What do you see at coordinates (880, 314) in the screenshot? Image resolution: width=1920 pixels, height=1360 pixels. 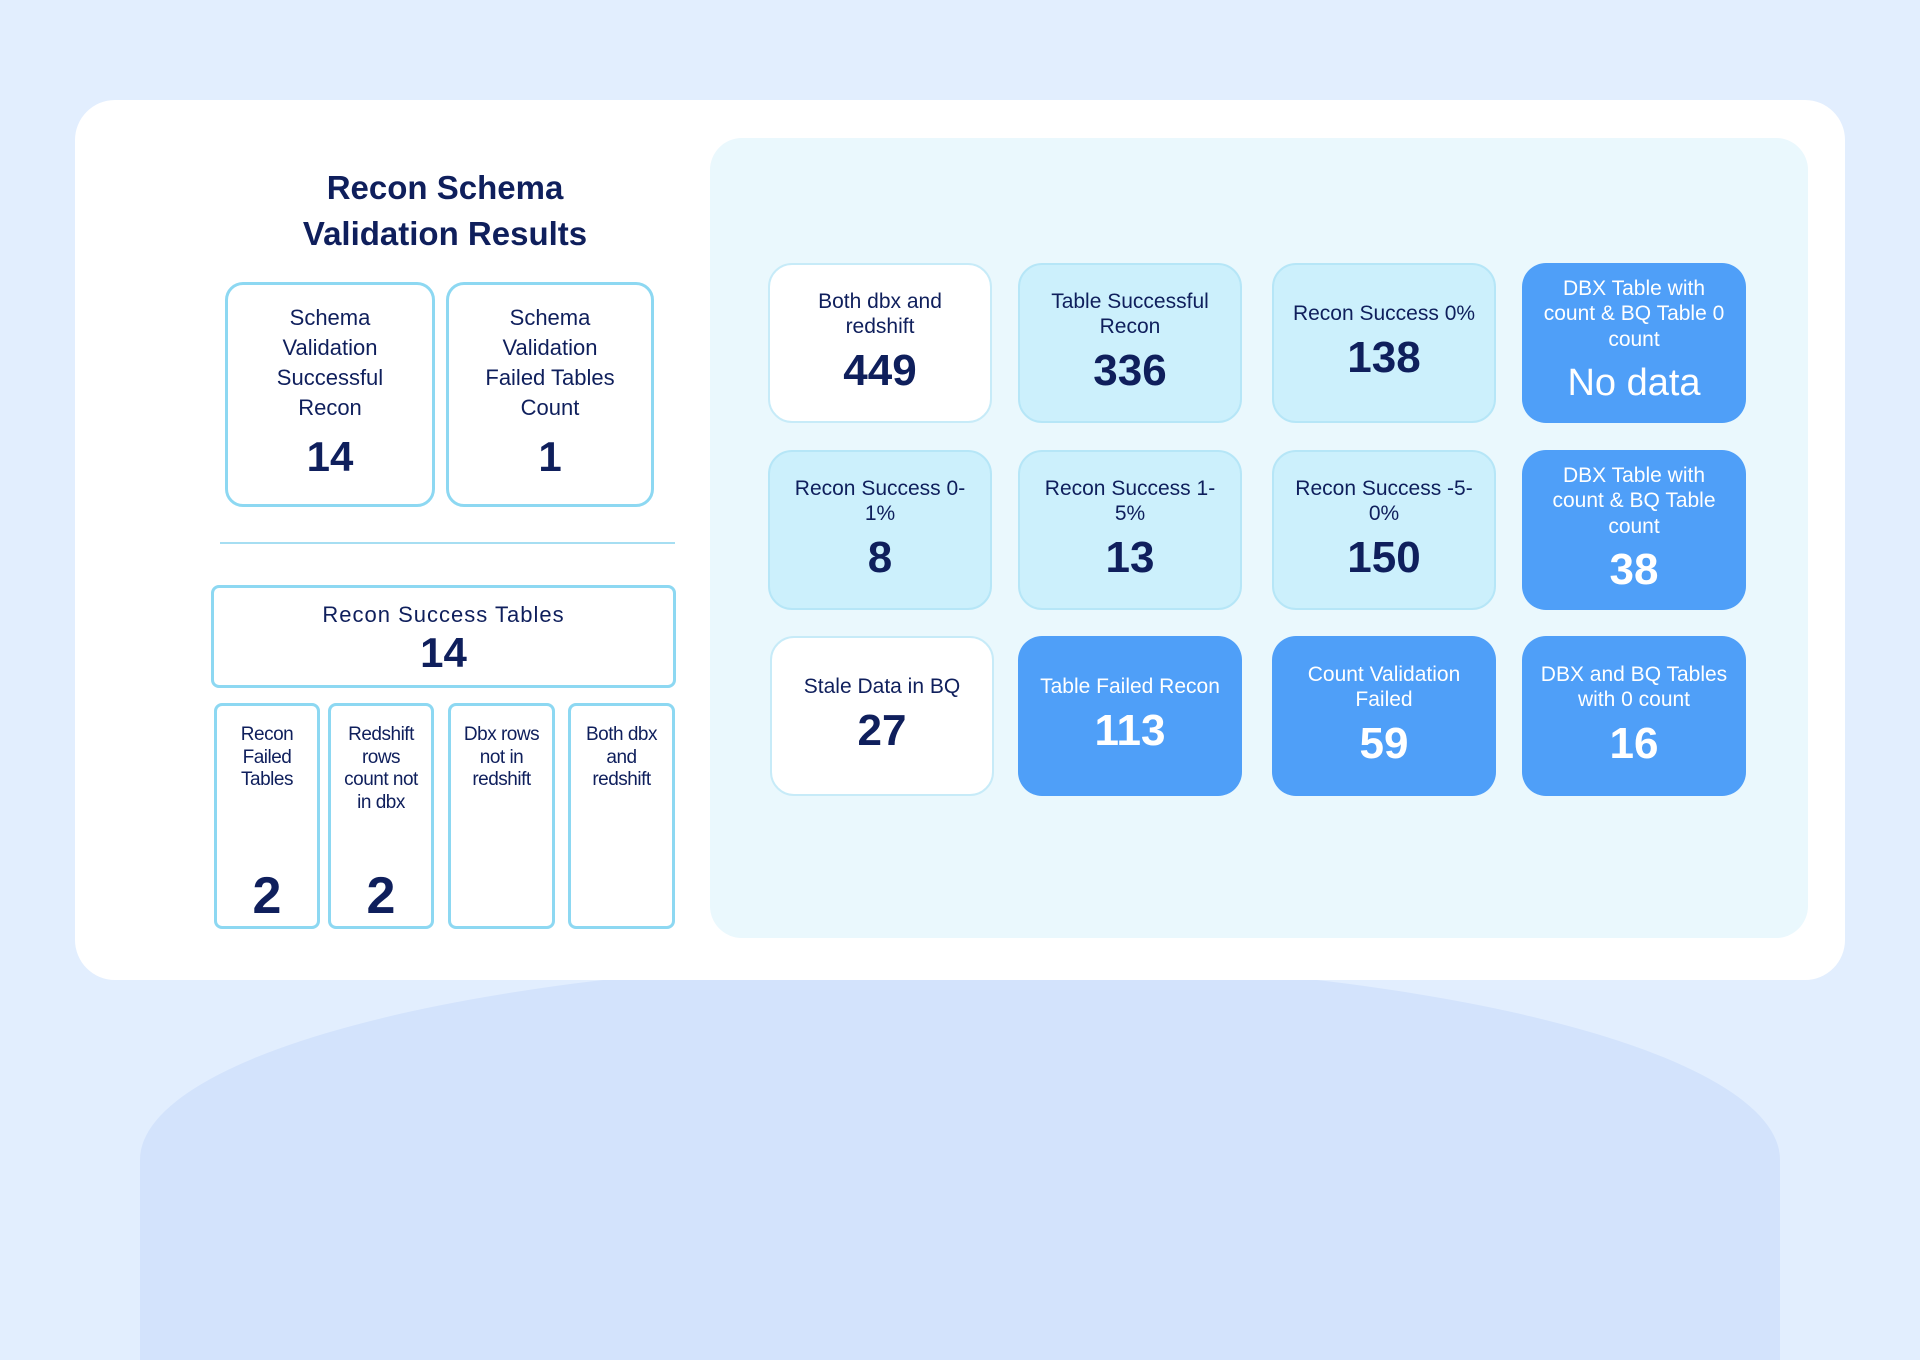 I see `tile-both-dbx-redshift-label: Both dbx and redshift` at bounding box center [880, 314].